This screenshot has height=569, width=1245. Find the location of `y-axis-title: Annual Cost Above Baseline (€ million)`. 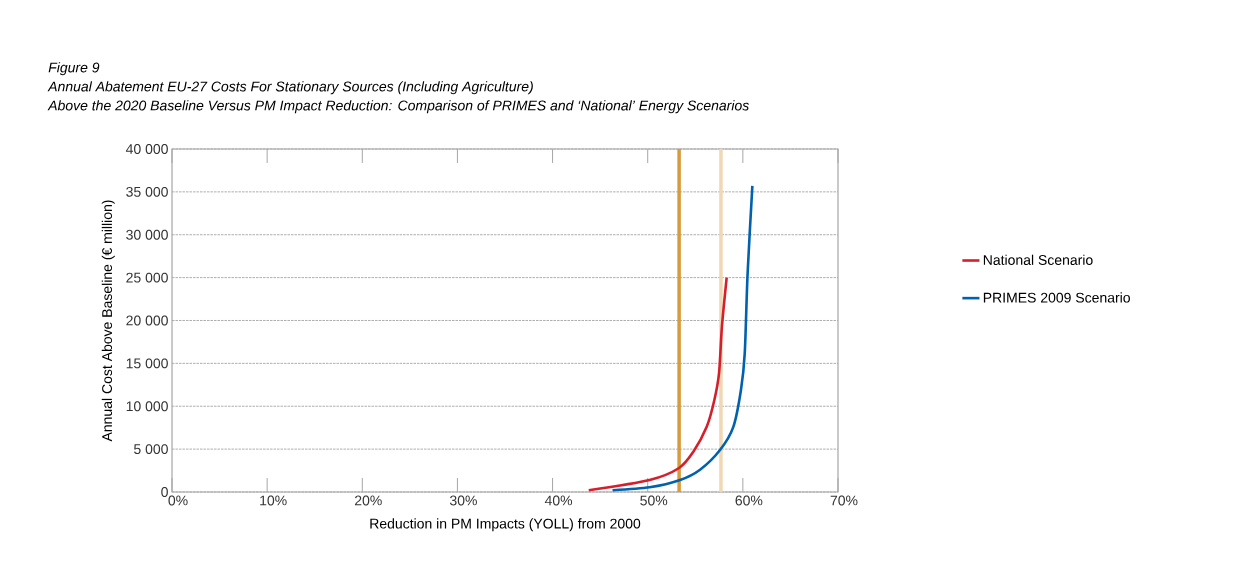

y-axis-title: Annual Cost Above Baseline (€ million) is located at coordinates (108, 321).